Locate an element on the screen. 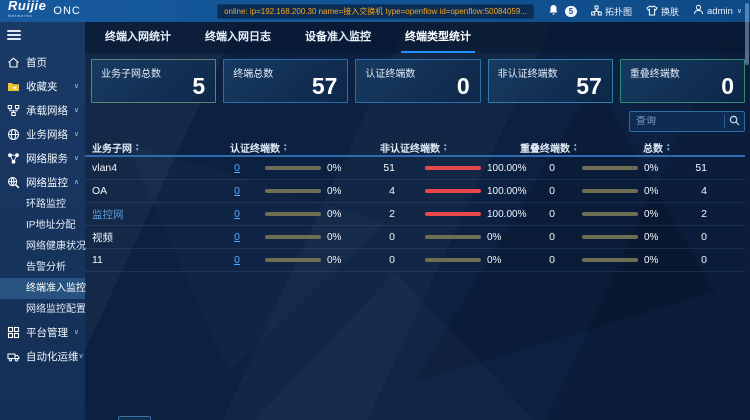 The height and width of the screenshot is (420, 750). brand-subtitle: Networks is located at coordinates (20, 15).